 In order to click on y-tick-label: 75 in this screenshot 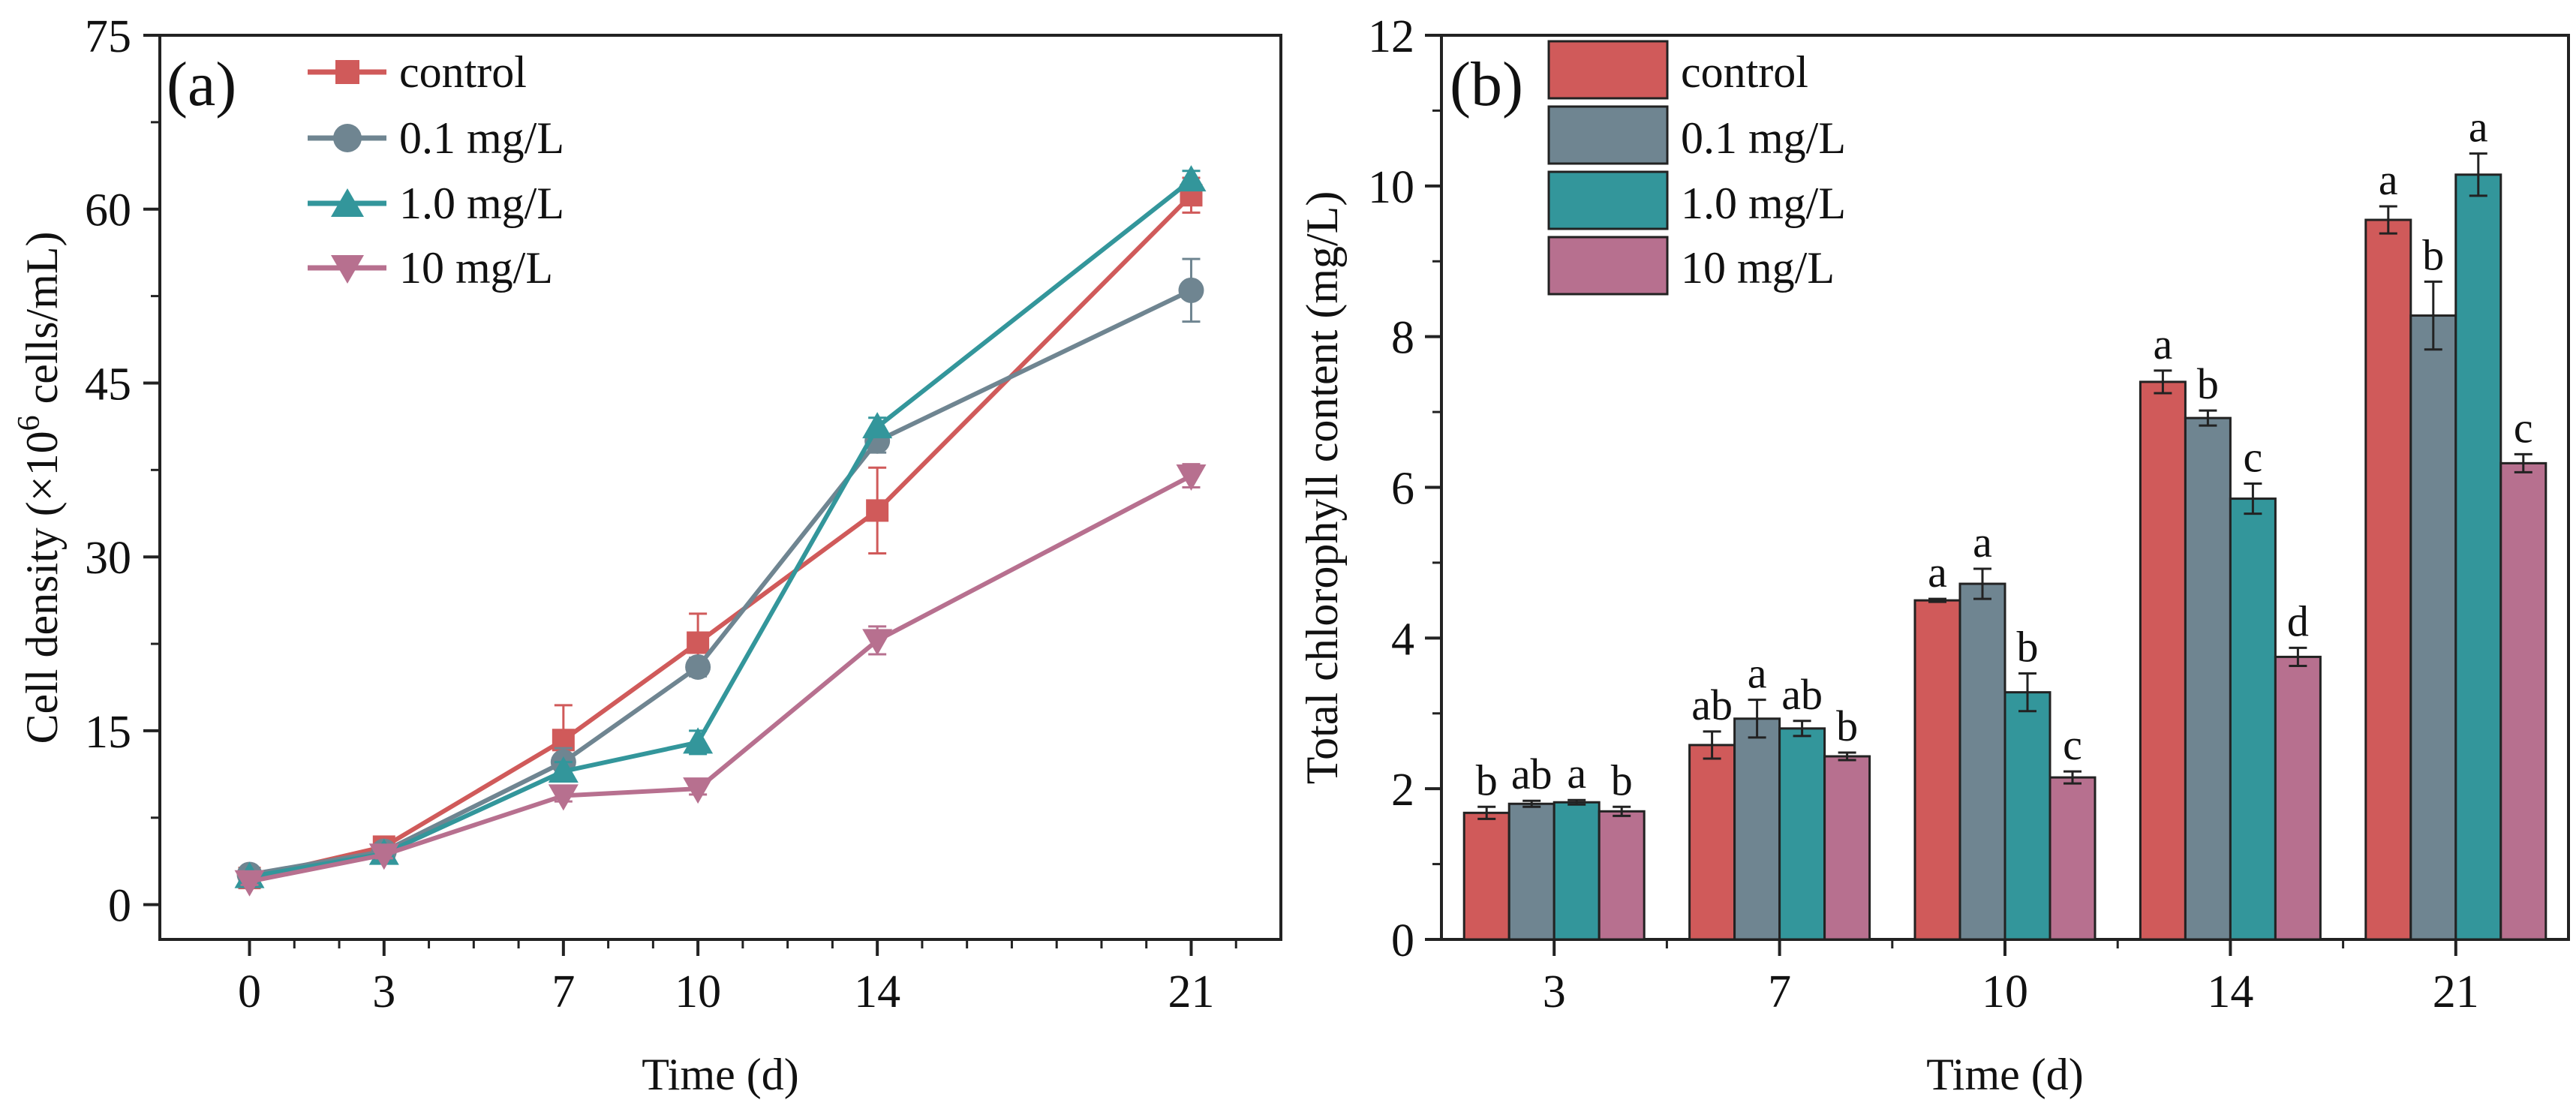, I will do `click(108, 36)`.